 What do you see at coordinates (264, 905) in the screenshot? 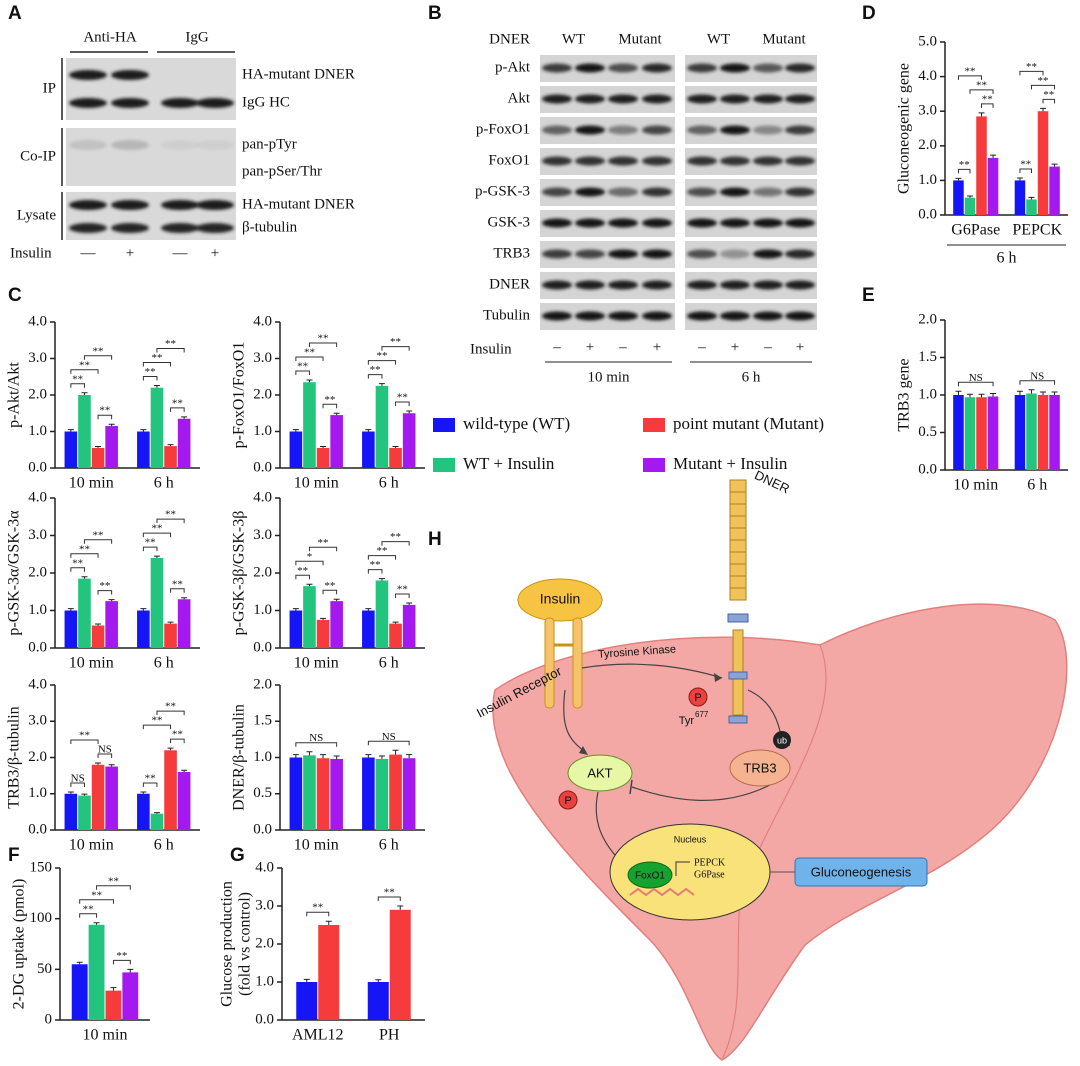
I see `y-tick-label: 3.0` at bounding box center [264, 905].